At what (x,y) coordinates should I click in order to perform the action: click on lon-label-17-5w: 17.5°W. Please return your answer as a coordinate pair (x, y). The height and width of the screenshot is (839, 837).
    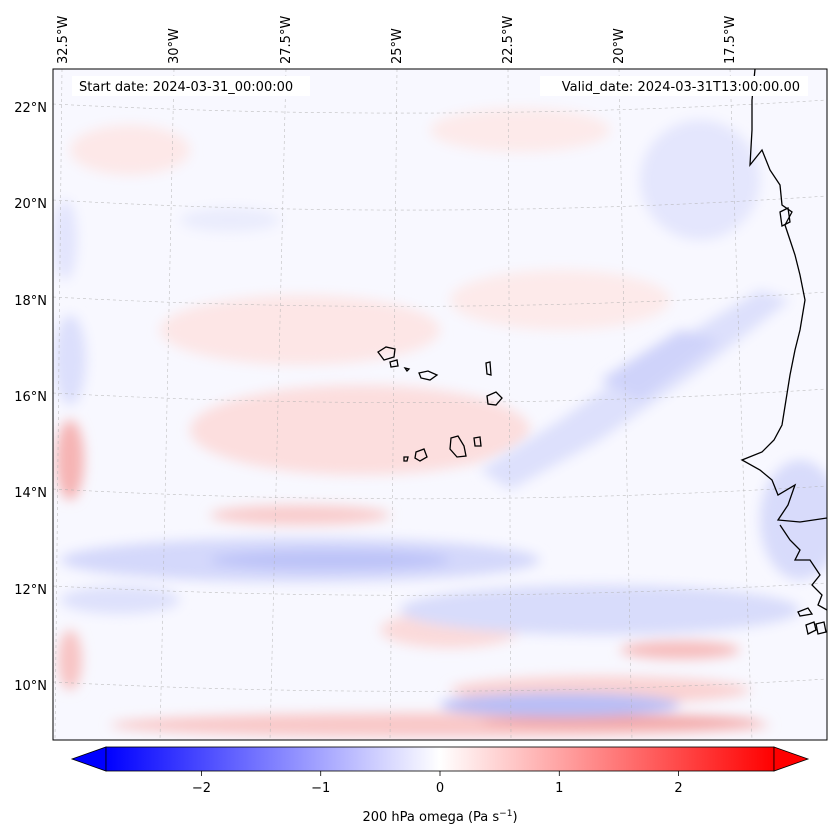
    Looking at the image, I should click on (730, 40).